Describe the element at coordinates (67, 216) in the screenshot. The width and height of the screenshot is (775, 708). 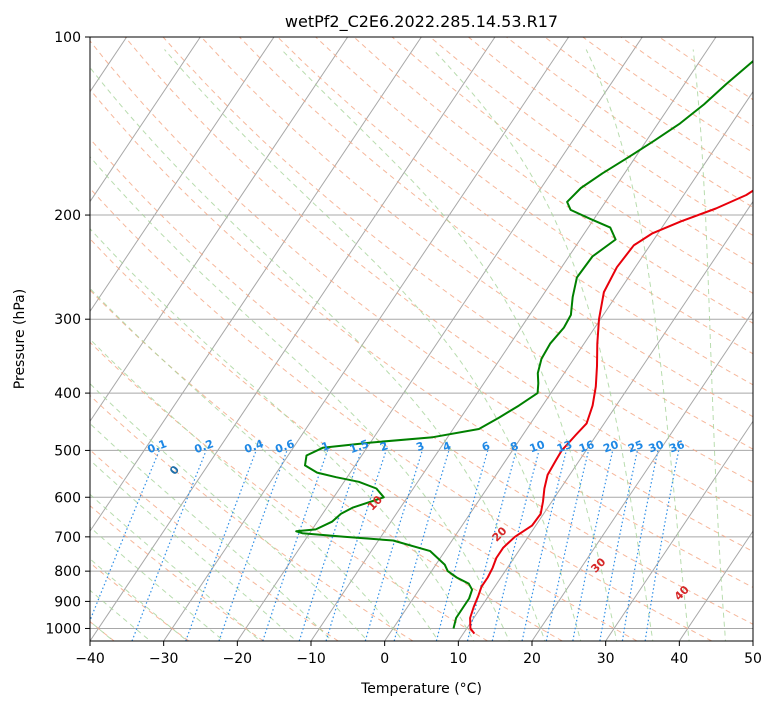
I see `y-tick-label: 200` at that location.